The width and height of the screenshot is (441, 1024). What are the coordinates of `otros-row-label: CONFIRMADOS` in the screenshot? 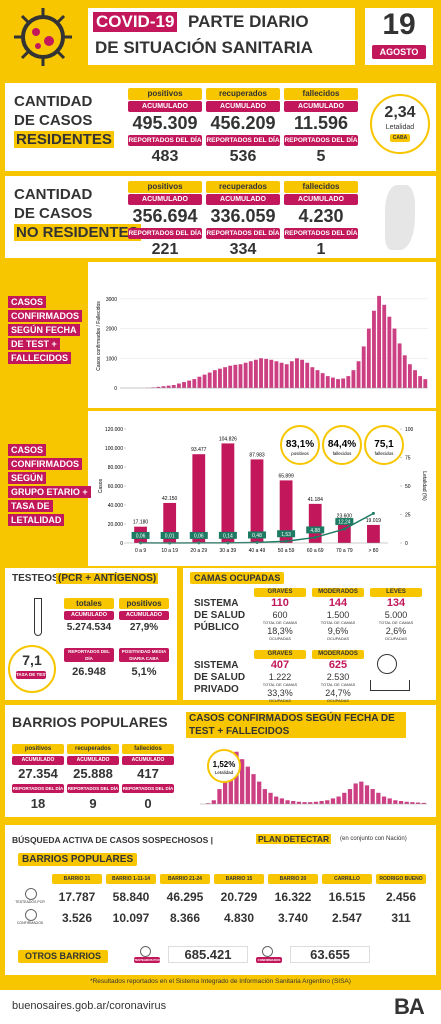 It's located at (269, 960).